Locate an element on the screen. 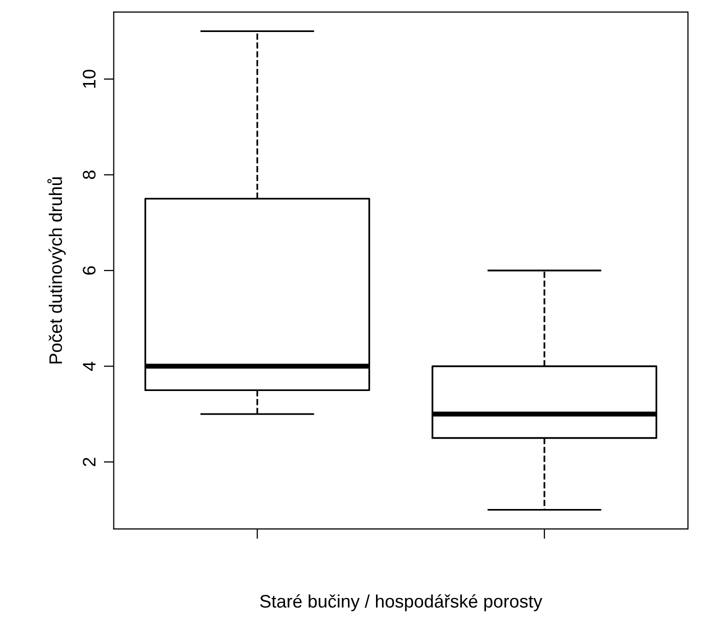  y-tick-label: 8 is located at coordinates (89, 175).